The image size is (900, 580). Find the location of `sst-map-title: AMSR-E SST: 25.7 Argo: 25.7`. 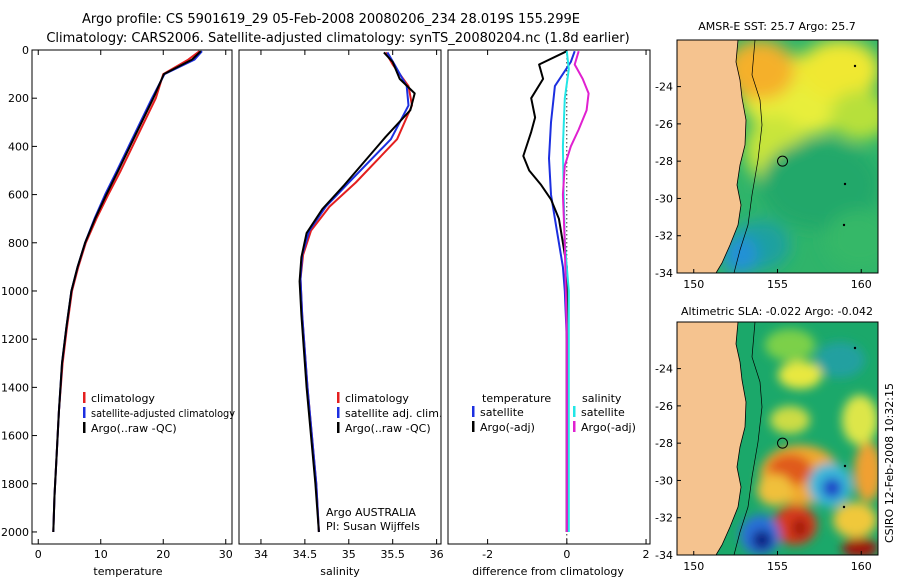

sst-map-title: AMSR-E SST: 25.7 Argo: 25.7 is located at coordinates (777, 26).